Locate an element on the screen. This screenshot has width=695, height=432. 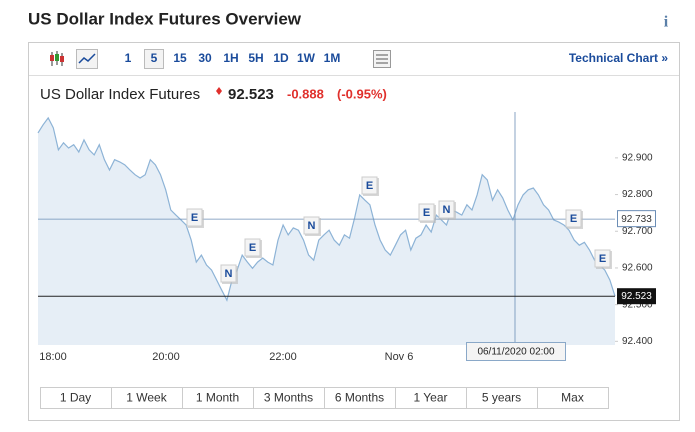
interval-button: 5 is located at coordinates (154, 58).